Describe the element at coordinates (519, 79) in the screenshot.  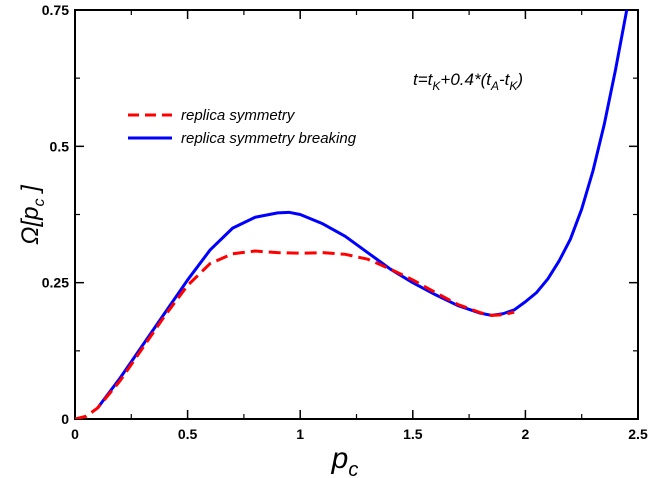
I see `annotation-part: )` at that location.